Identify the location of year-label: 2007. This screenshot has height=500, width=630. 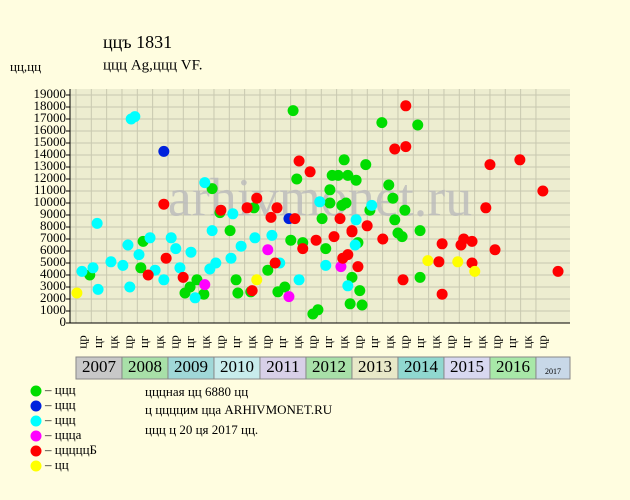
(99, 366).